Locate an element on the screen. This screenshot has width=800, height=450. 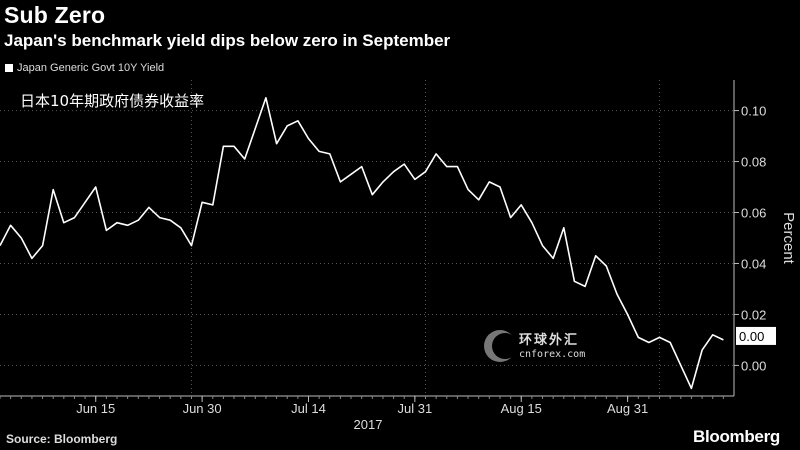
x-tick-label: Jun 15 is located at coordinates (95, 408).